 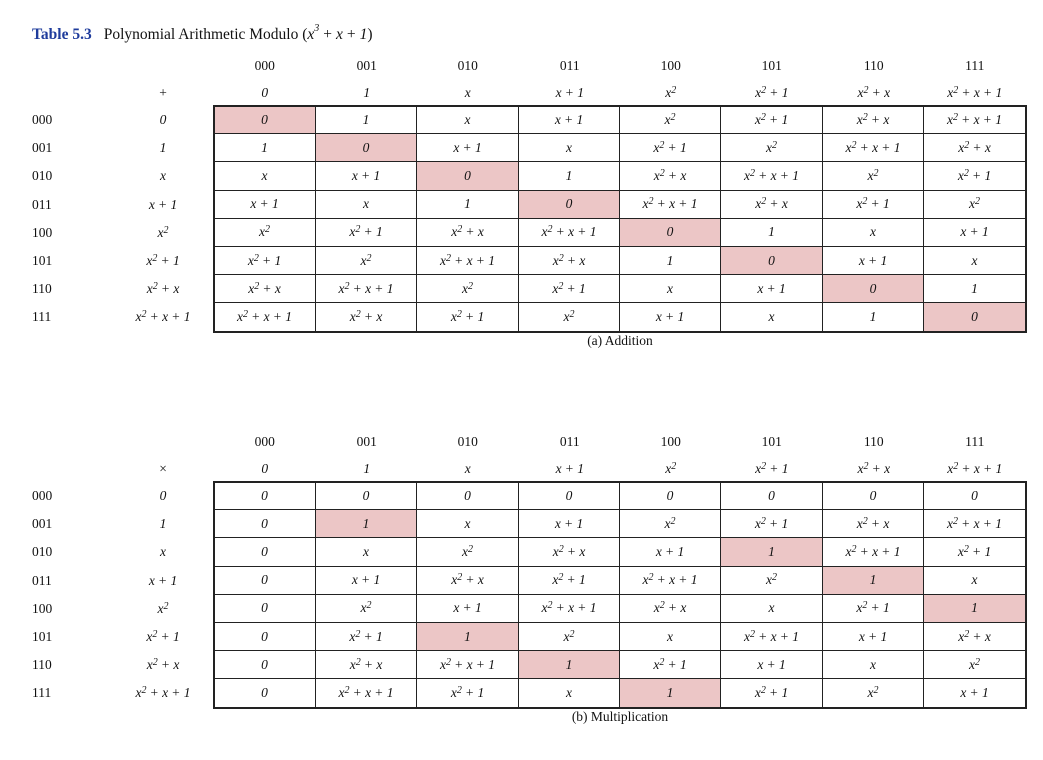 What do you see at coordinates (467, 468) in the screenshot?
I see `col-poly-header: x` at bounding box center [467, 468].